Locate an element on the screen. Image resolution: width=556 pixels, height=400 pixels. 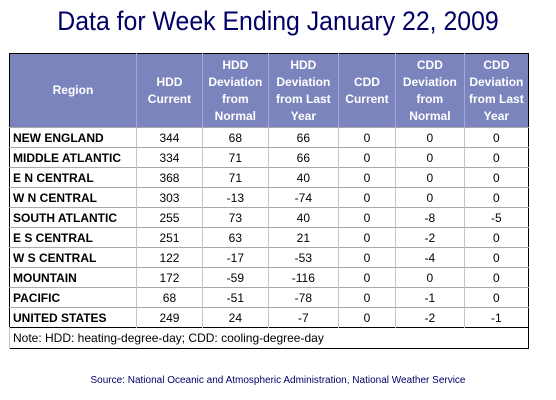
cell-hdd-current: 122 is located at coordinates (169, 257).